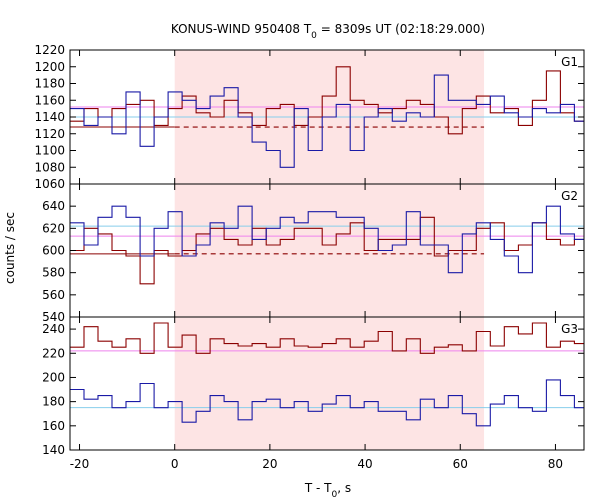 The width and height of the screenshot is (600, 500). Describe the element at coordinates (49, 117) in the screenshot. I see `y-tick-label: 1140` at that location.